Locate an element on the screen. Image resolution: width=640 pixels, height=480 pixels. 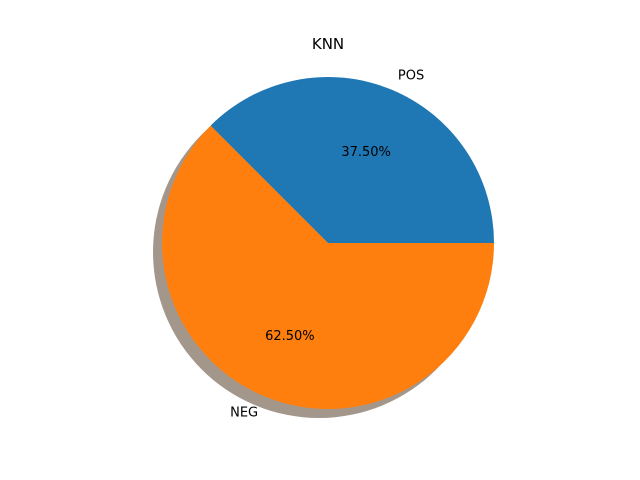
chart-title: KNN is located at coordinates (328, 44).